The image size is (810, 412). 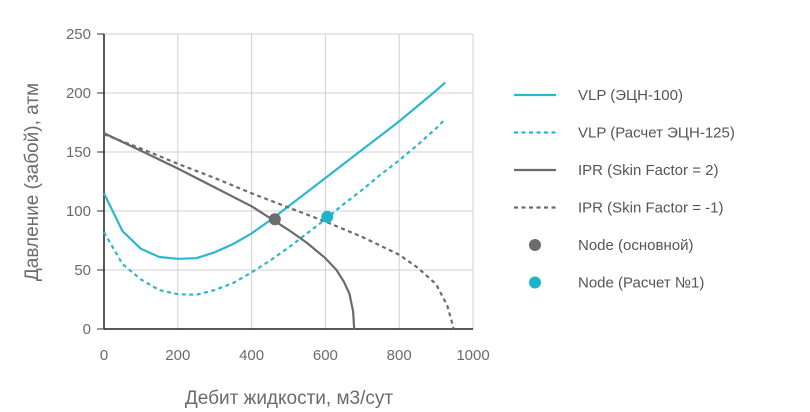 I want to click on x-tick-label: 800, so click(x=399, y=355).